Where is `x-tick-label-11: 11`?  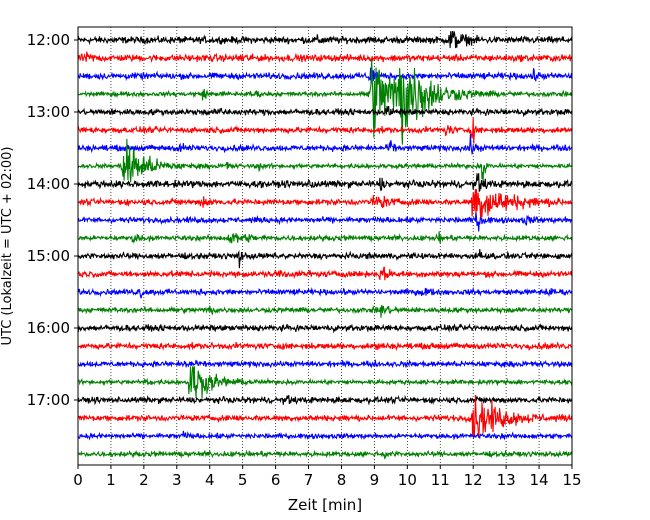
x-tick-label-11: 11 is located at coordinates (440, 480).